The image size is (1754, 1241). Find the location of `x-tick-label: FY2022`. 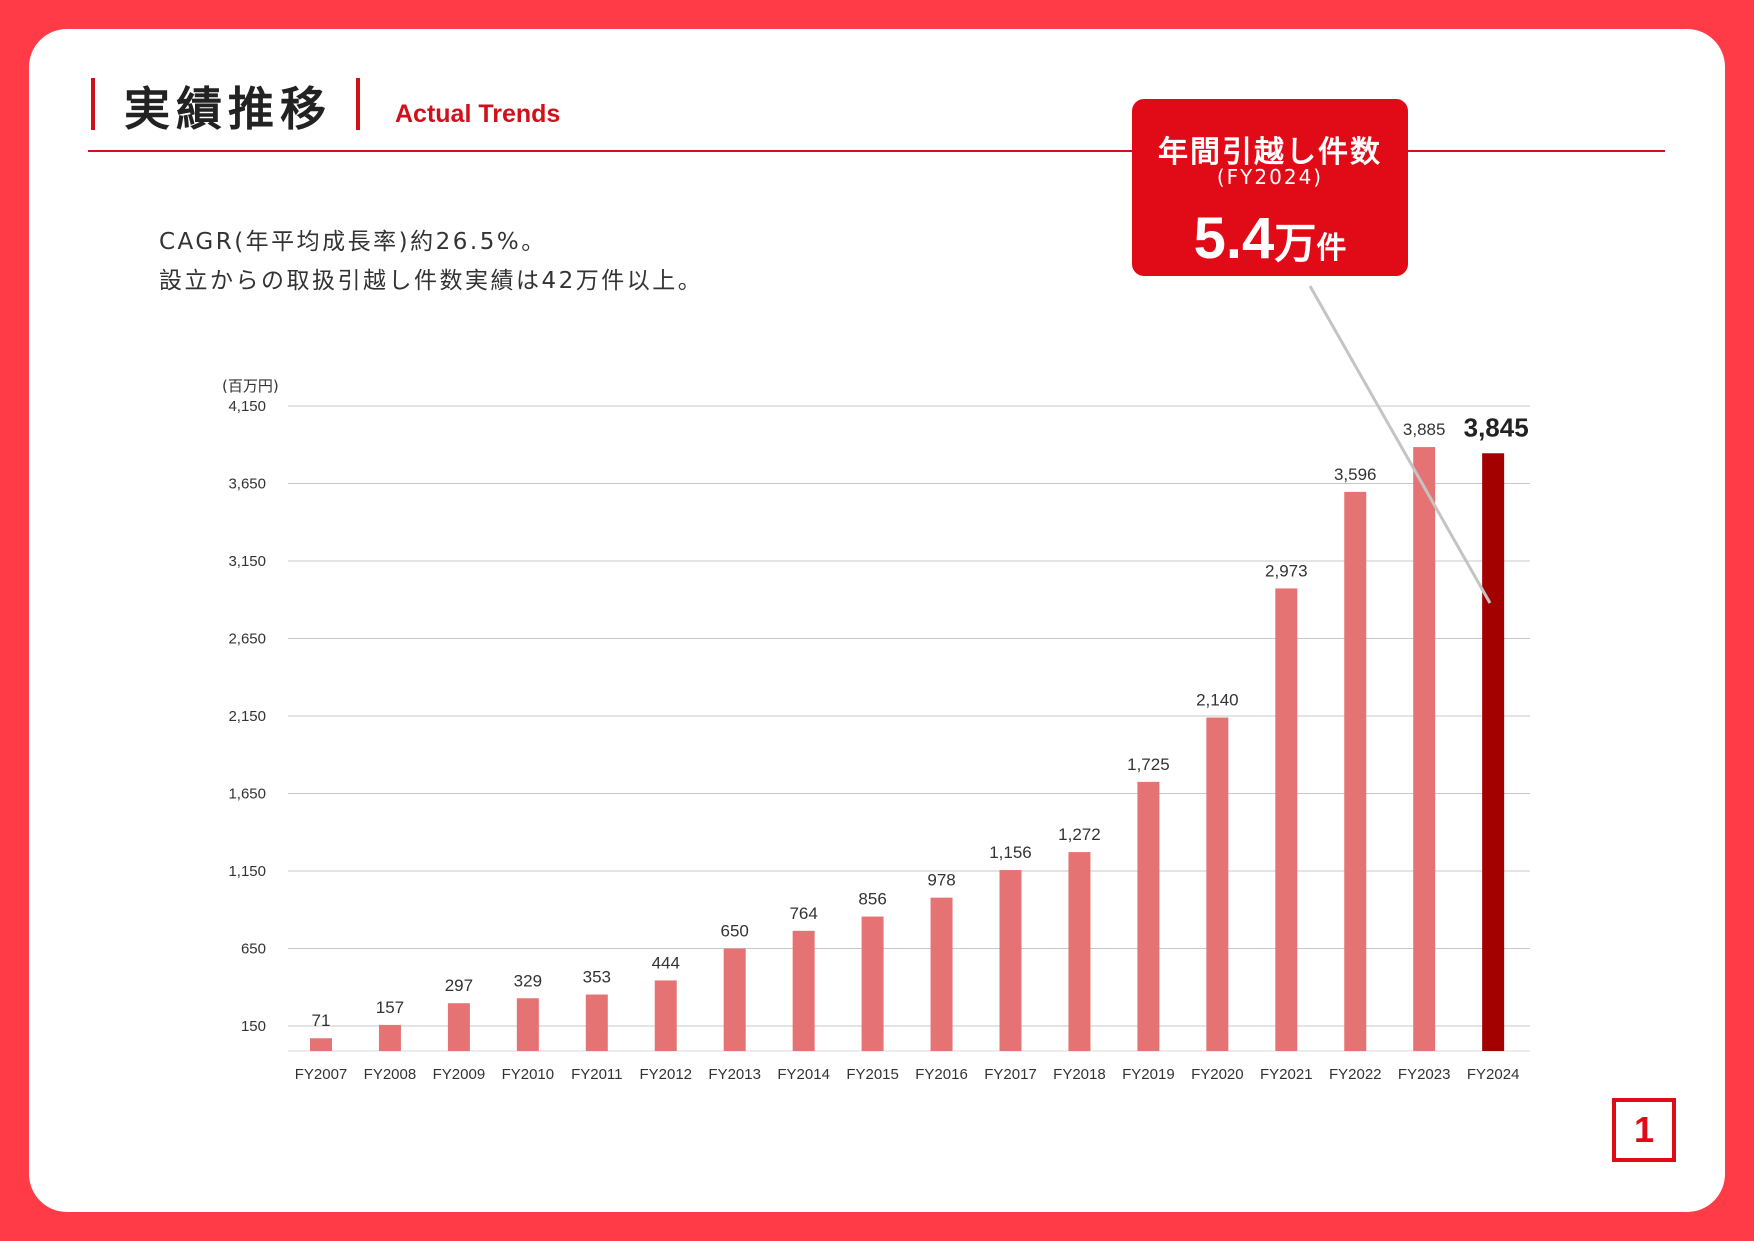

x-tick-label: FY2022 is located at coordinates (1355, 1074).